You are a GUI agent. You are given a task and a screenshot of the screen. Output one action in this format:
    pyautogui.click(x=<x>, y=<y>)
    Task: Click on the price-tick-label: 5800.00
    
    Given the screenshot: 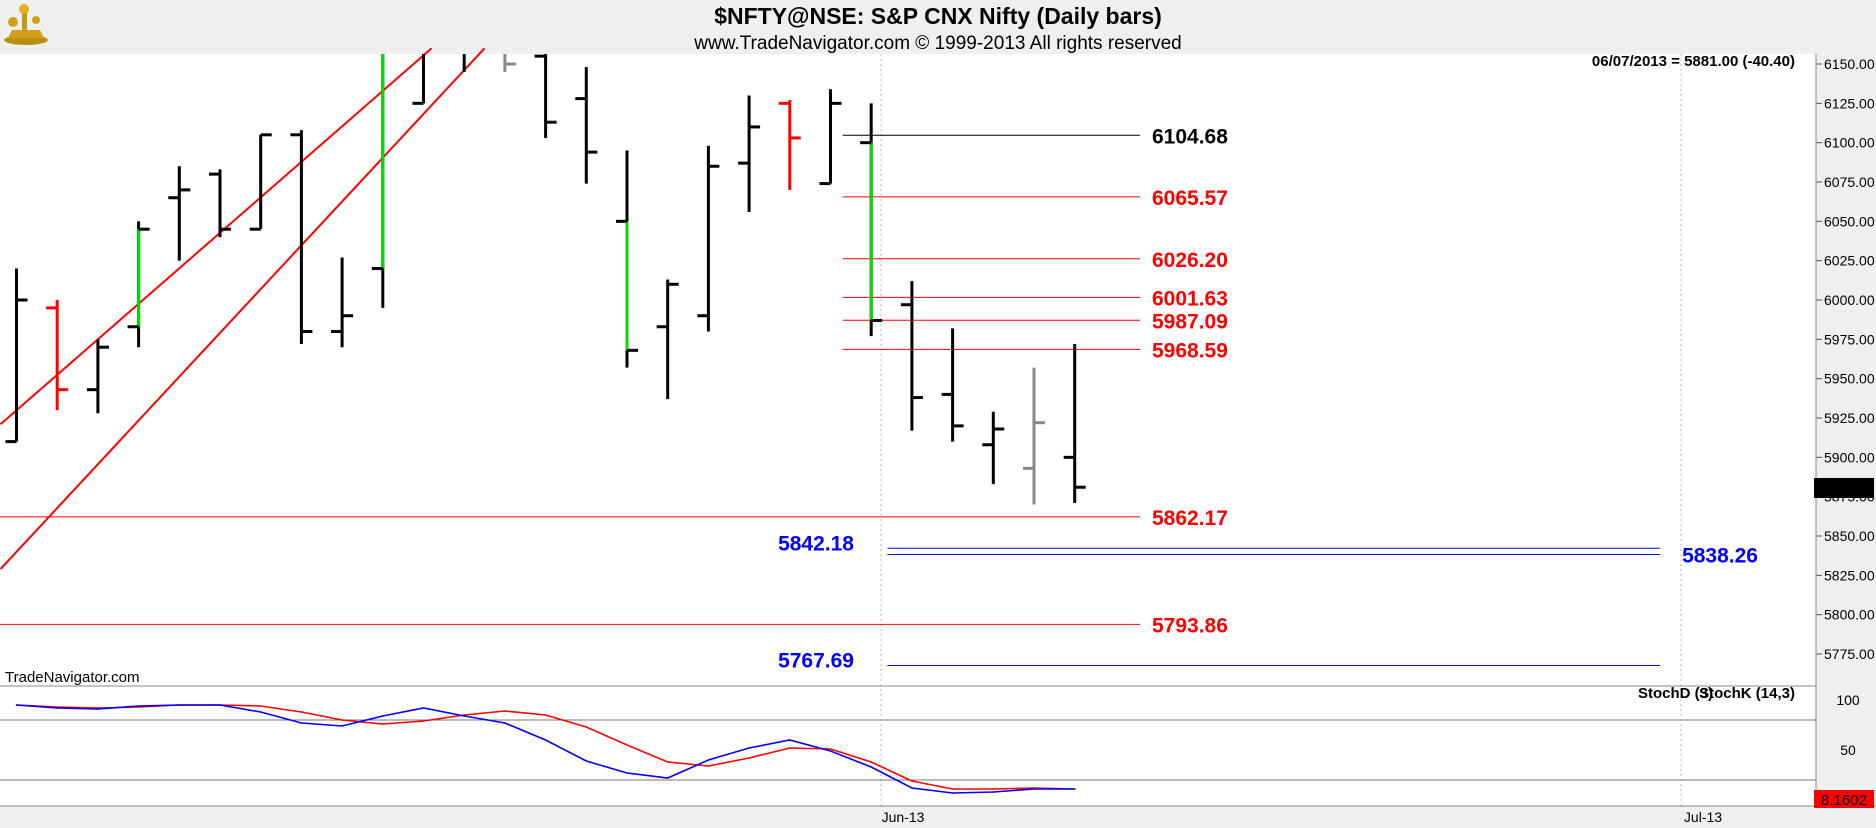 What is the action you would take?
    pyautogui.click(x=1849, y=615)
    